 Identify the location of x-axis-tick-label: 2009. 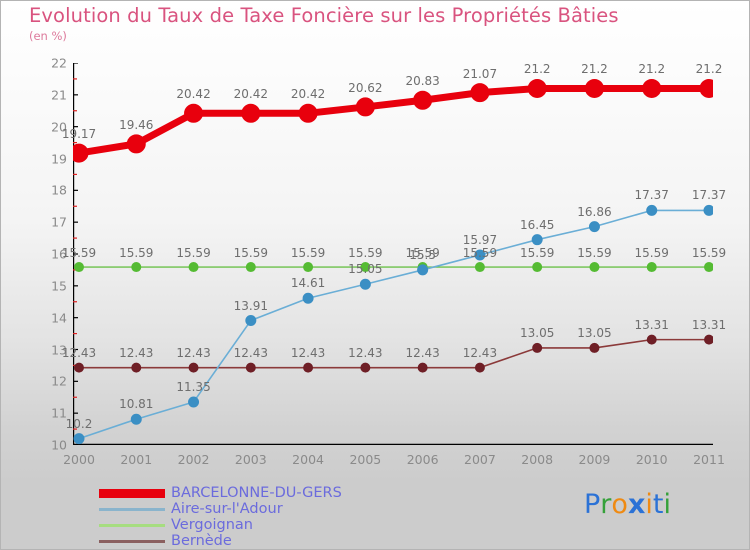
(594, 459).